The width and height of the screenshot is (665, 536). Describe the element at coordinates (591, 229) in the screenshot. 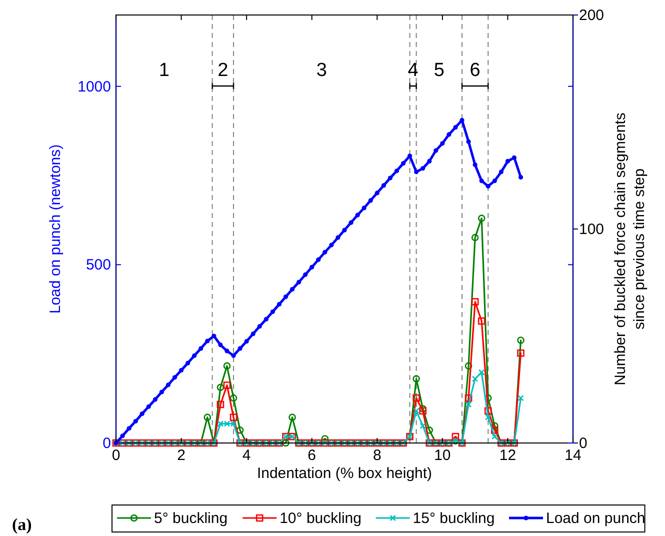

I see `y2-tick-label: 100` at that location.